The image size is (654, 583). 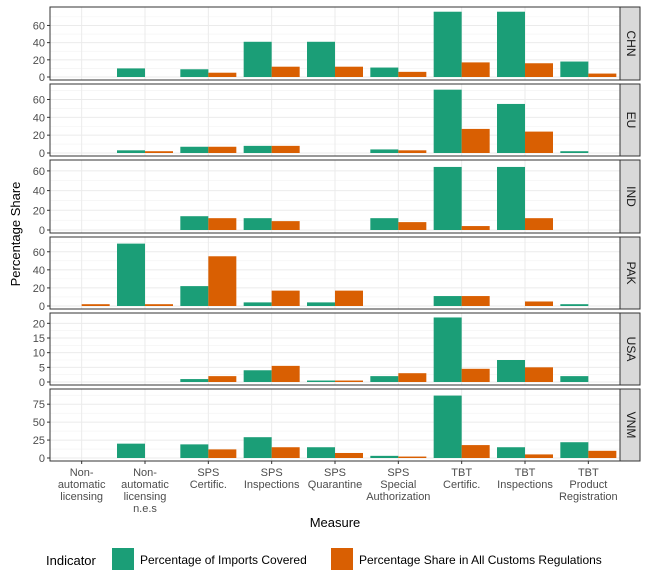 I want to click on x-tick-label: Non-automatic licensing, so click(x=82, y=485).